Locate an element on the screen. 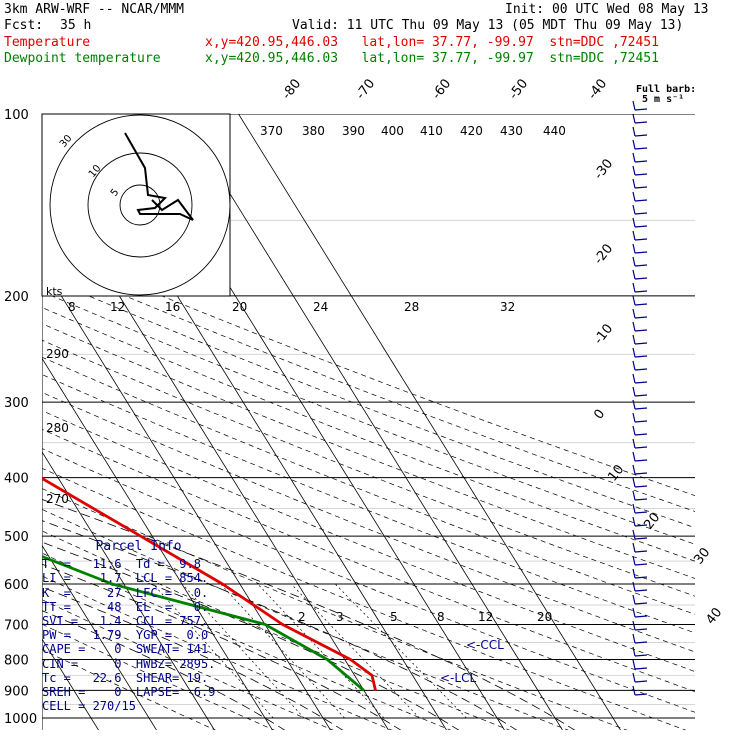 The height and width of the screenshot is (740, 740). pressure-tick-label: 600 is located at coordinates (16, 585).